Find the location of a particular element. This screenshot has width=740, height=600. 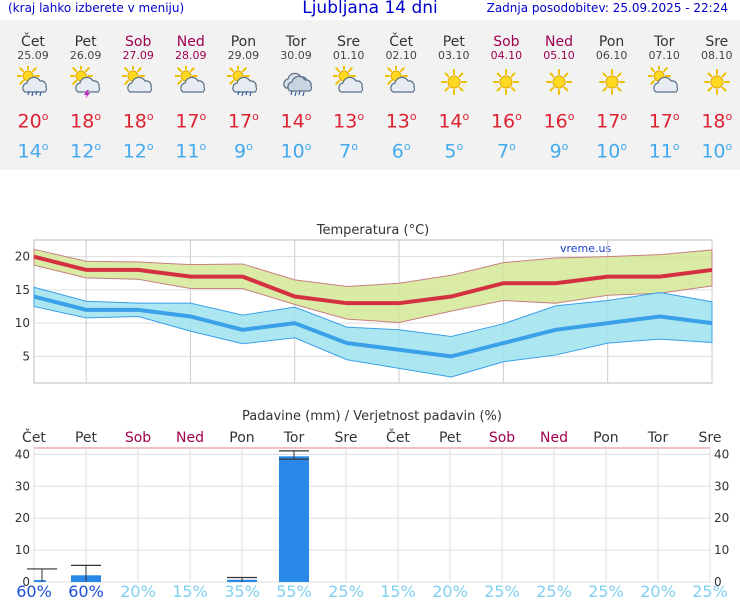

max-temperature-band is located at coordinates (373, 285).